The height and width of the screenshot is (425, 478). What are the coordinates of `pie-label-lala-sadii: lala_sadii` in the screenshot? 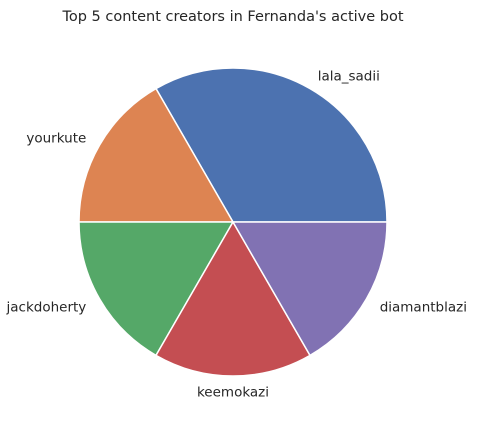 It's located at (349, 76).